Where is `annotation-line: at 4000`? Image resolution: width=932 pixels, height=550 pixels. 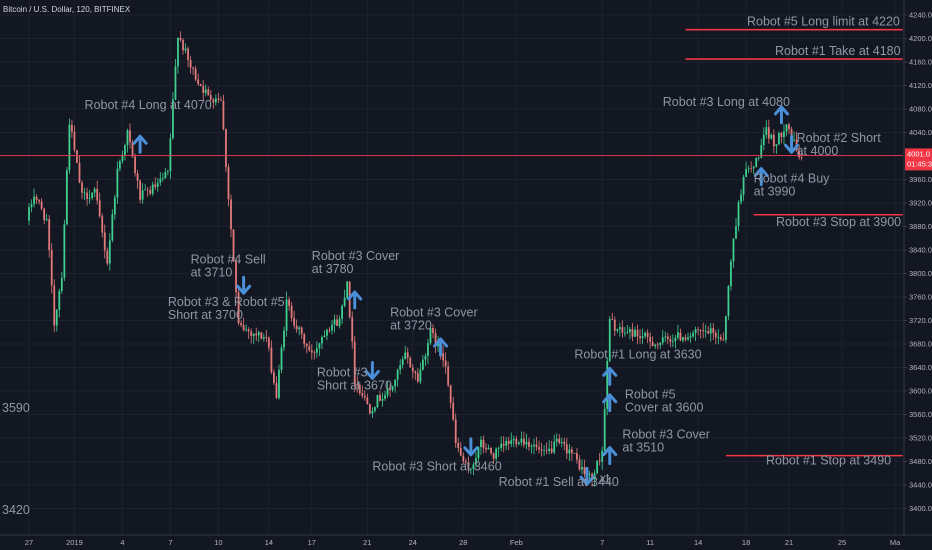
annotation-line: at 4000 is located at coordinates (818, 151).